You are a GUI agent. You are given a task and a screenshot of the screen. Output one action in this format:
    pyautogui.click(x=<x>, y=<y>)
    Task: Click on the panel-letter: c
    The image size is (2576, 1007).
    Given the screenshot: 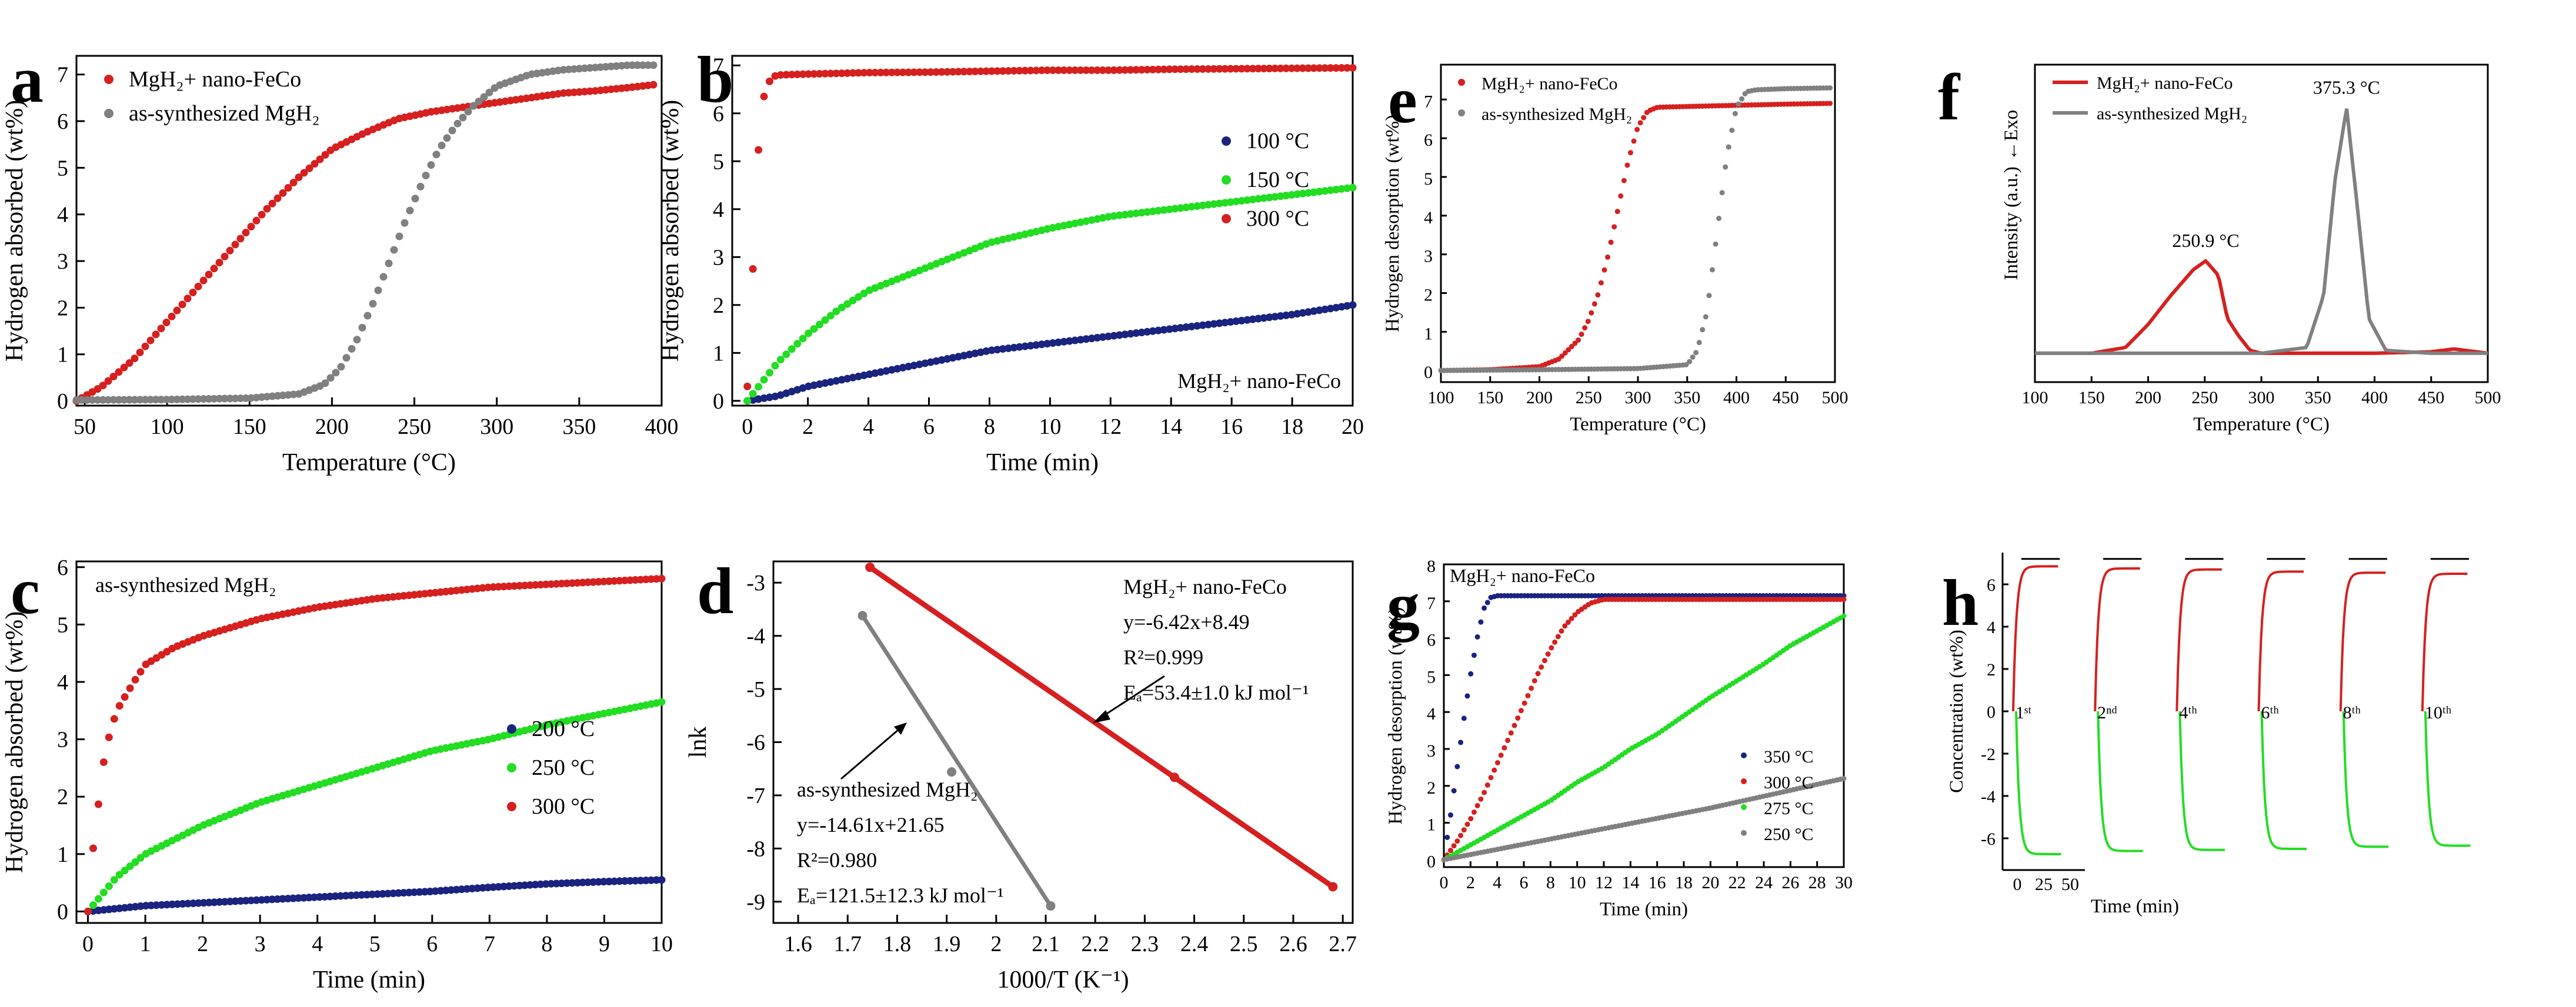 What is the action you would take?
    pyautogui.click(x=25, y=591)
    